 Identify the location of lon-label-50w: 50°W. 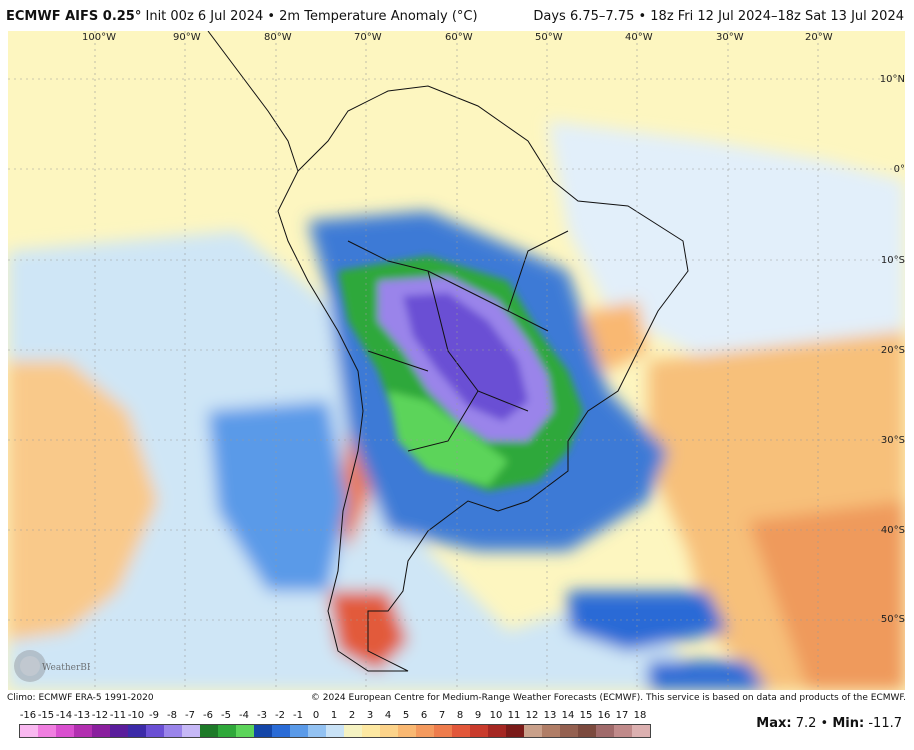
(549, 37).